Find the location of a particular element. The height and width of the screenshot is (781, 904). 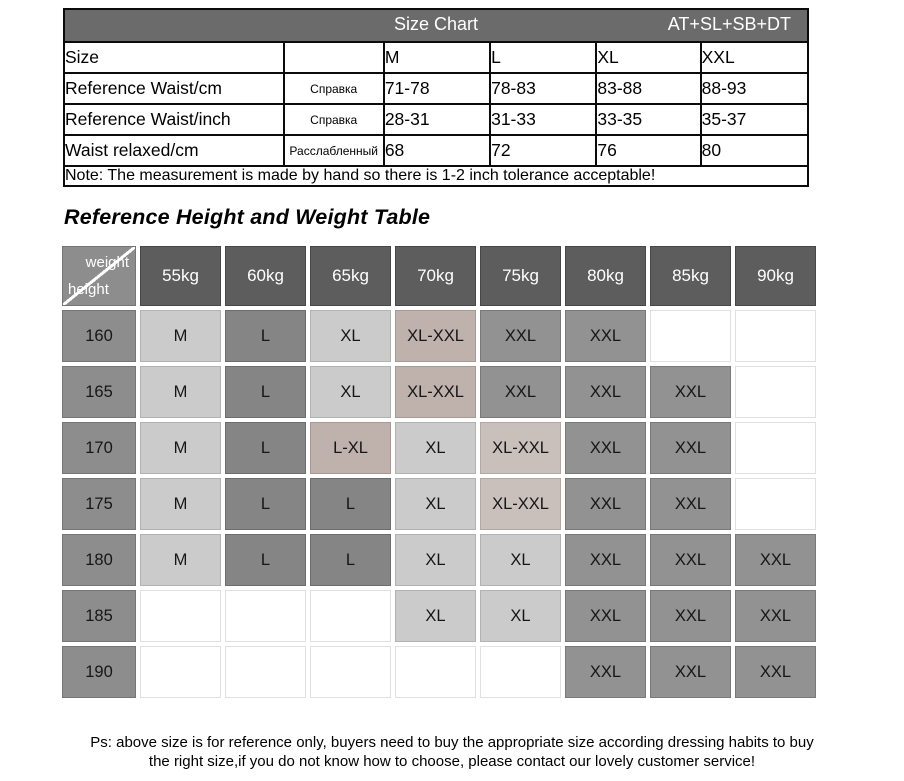

corner-weight-label: weight is located at coordinates (107, 262).